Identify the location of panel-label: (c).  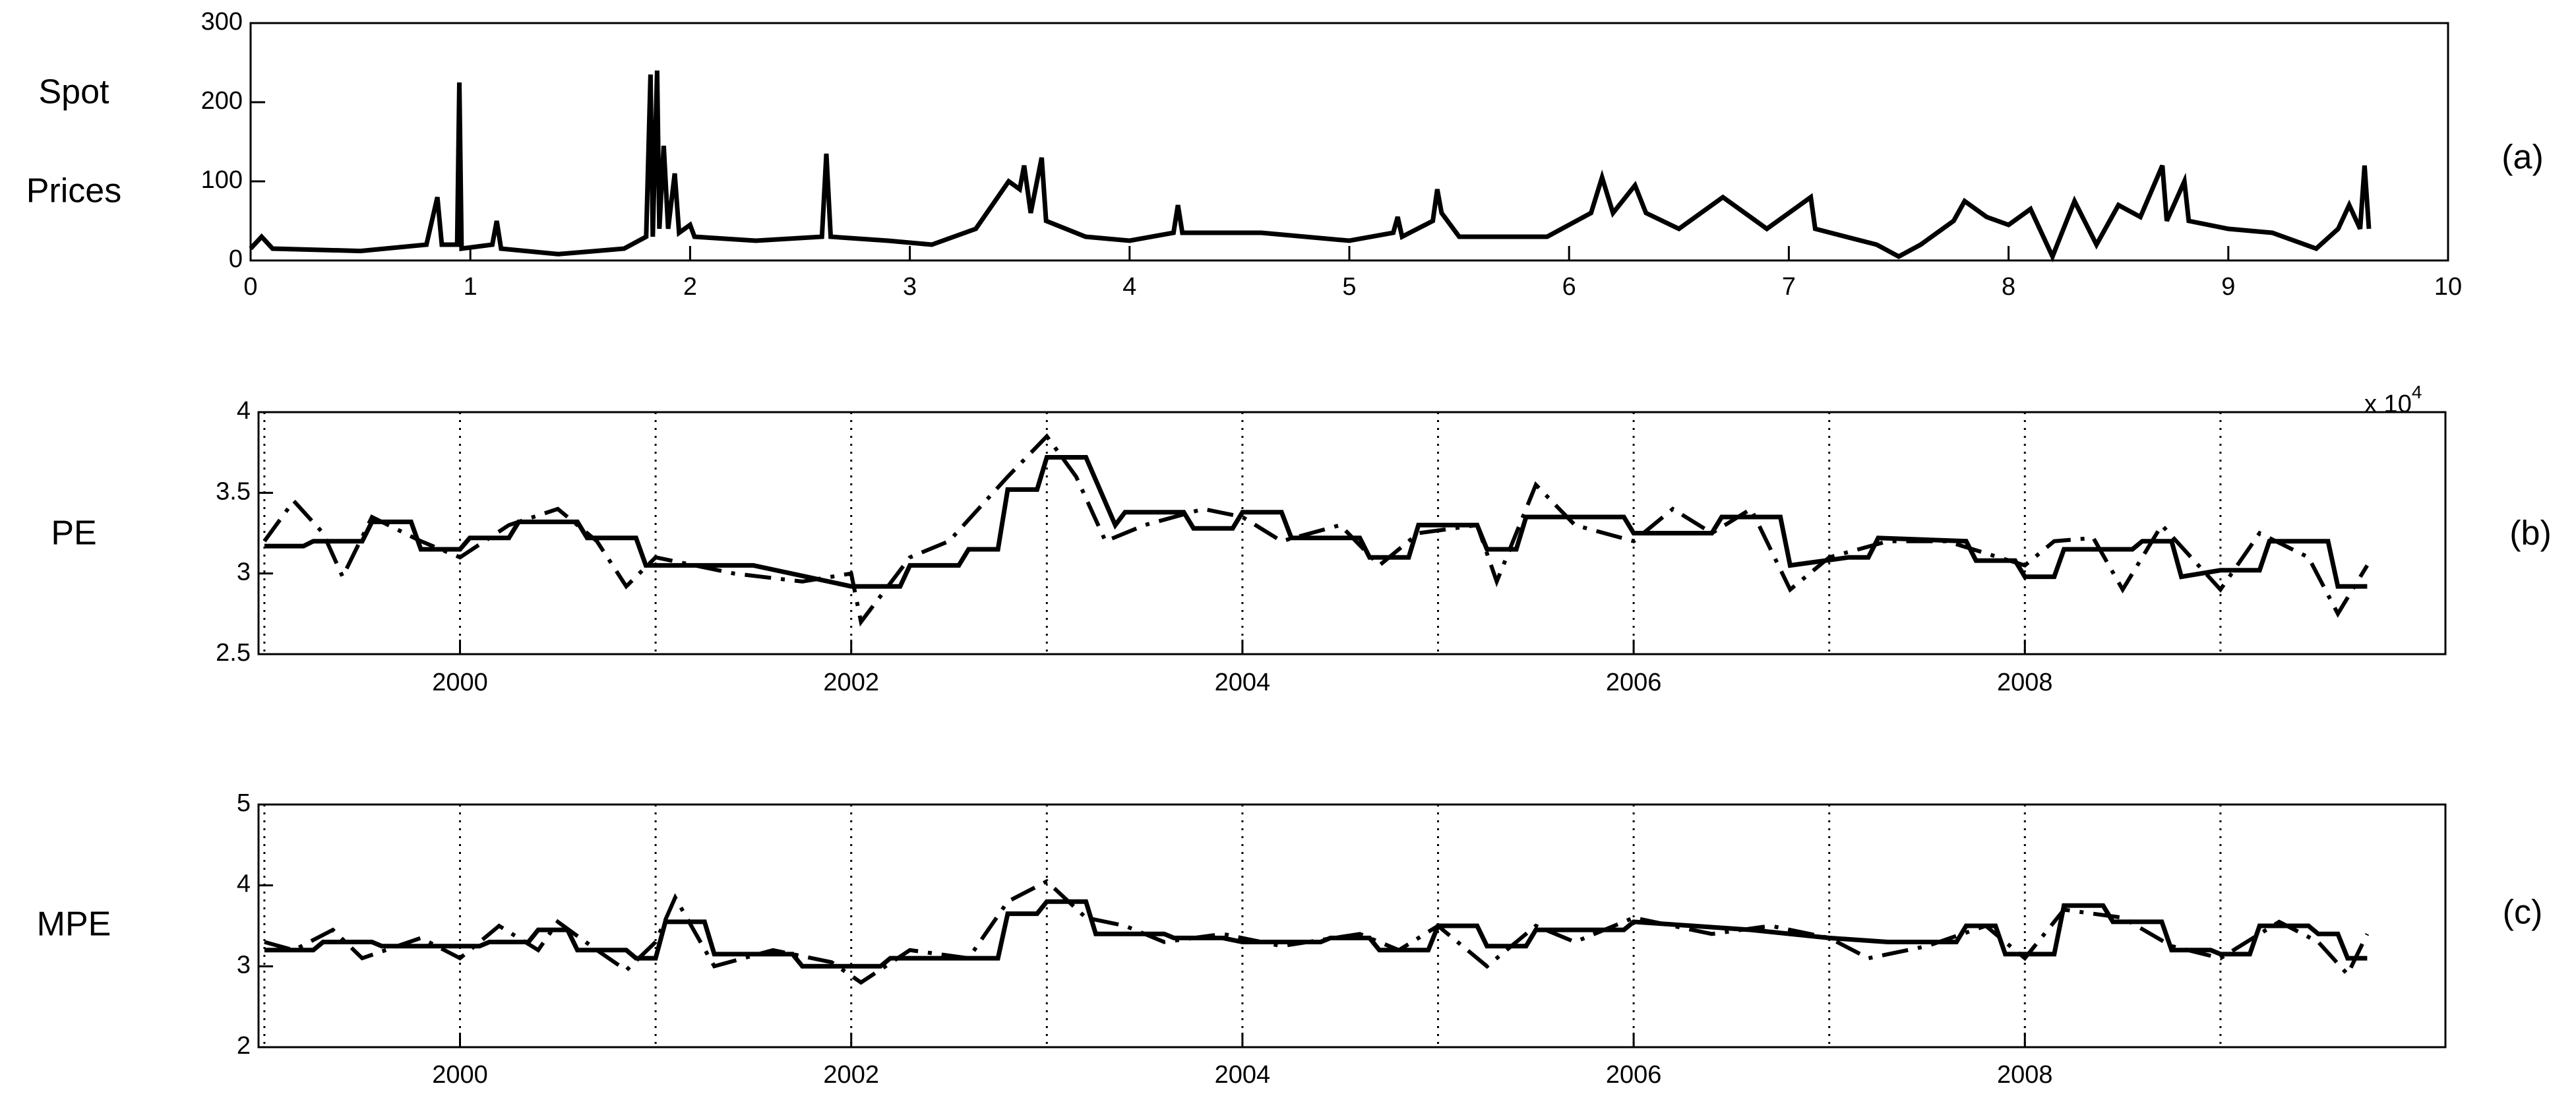
(2523, 913).